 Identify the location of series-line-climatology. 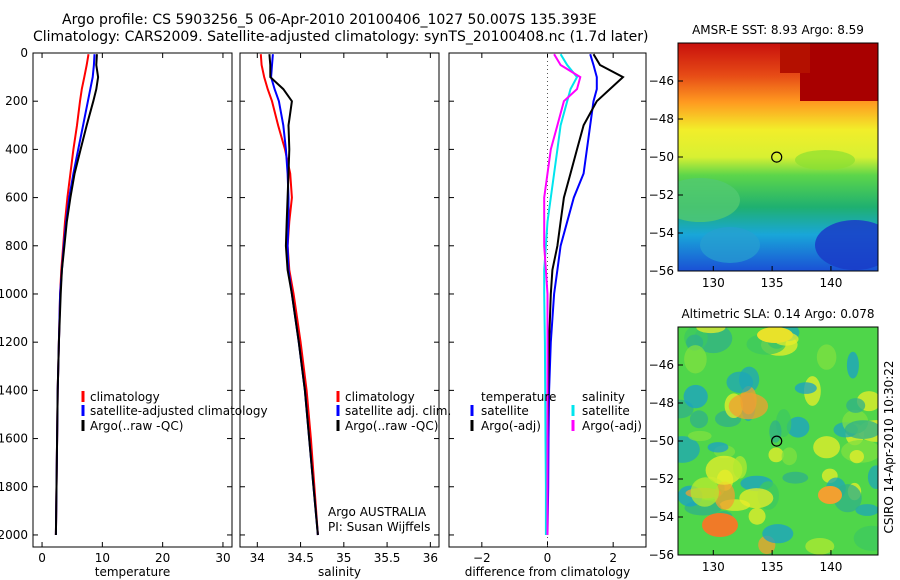
(289, 295).